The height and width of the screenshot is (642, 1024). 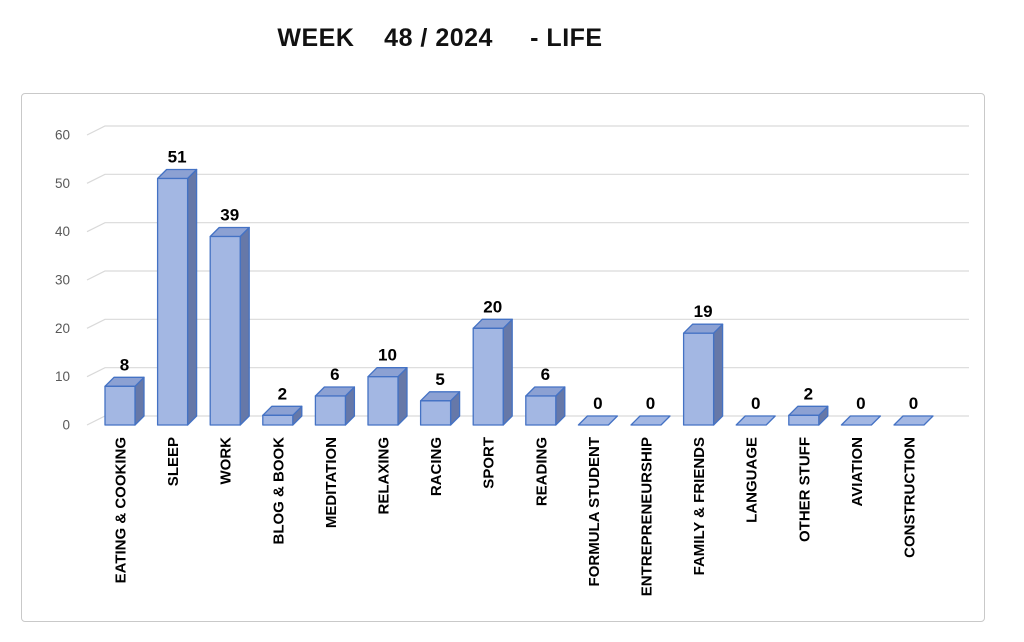 I want to click on bar-value-label: 39, so click(x=229, y=215).